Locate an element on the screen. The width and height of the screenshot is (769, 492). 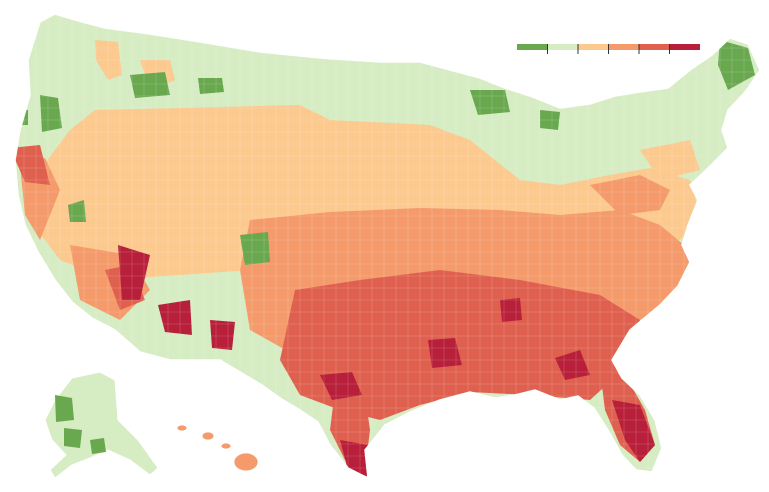
region-hawaii is located at coordinates (217, 448).